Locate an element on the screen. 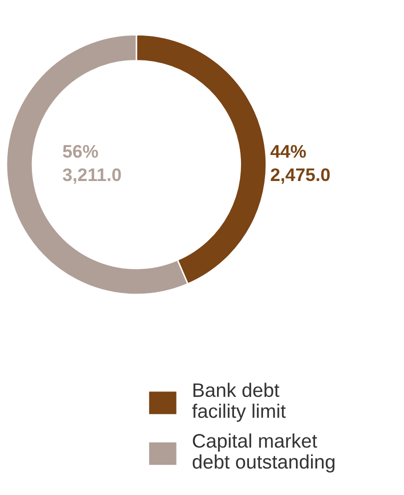 The width and height of the screenshot is (404, 495). data-label: 56% 3,211.0 is located at coordinates (91, 164).